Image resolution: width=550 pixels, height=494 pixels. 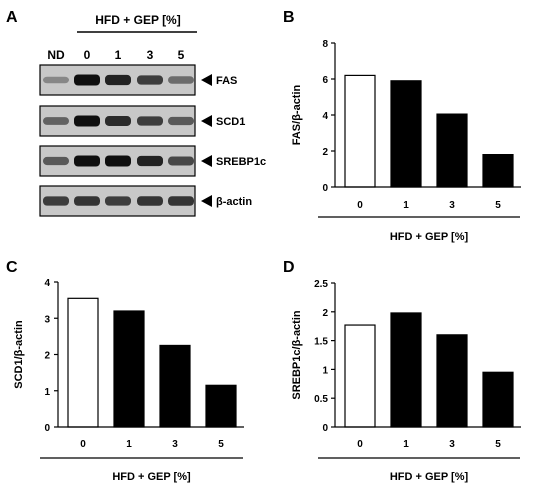 What do you see at coordinates (321, 342) in the screenshot?
I see `y-tick-label: 1.5` at bounding box center [321, 342].